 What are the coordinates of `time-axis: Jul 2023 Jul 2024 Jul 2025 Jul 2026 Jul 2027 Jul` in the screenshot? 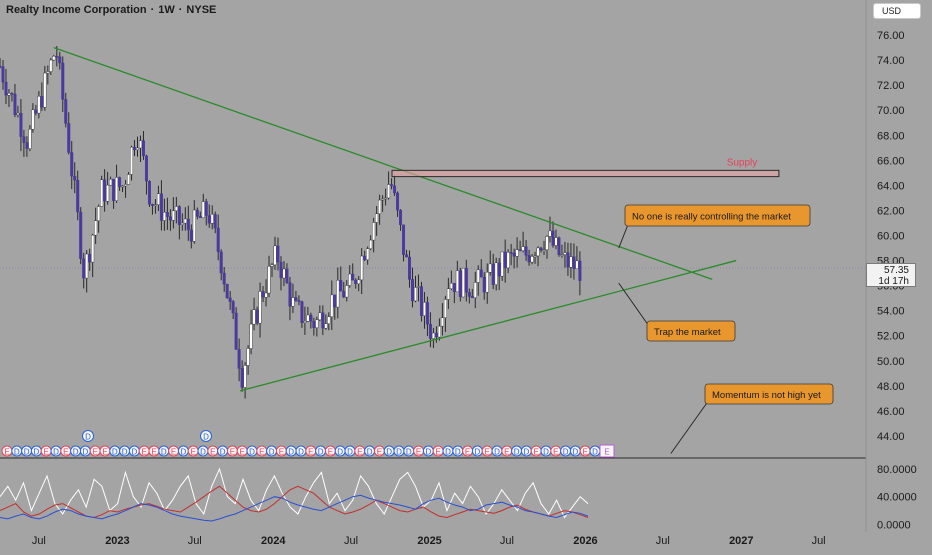 It's located at (429, 541).